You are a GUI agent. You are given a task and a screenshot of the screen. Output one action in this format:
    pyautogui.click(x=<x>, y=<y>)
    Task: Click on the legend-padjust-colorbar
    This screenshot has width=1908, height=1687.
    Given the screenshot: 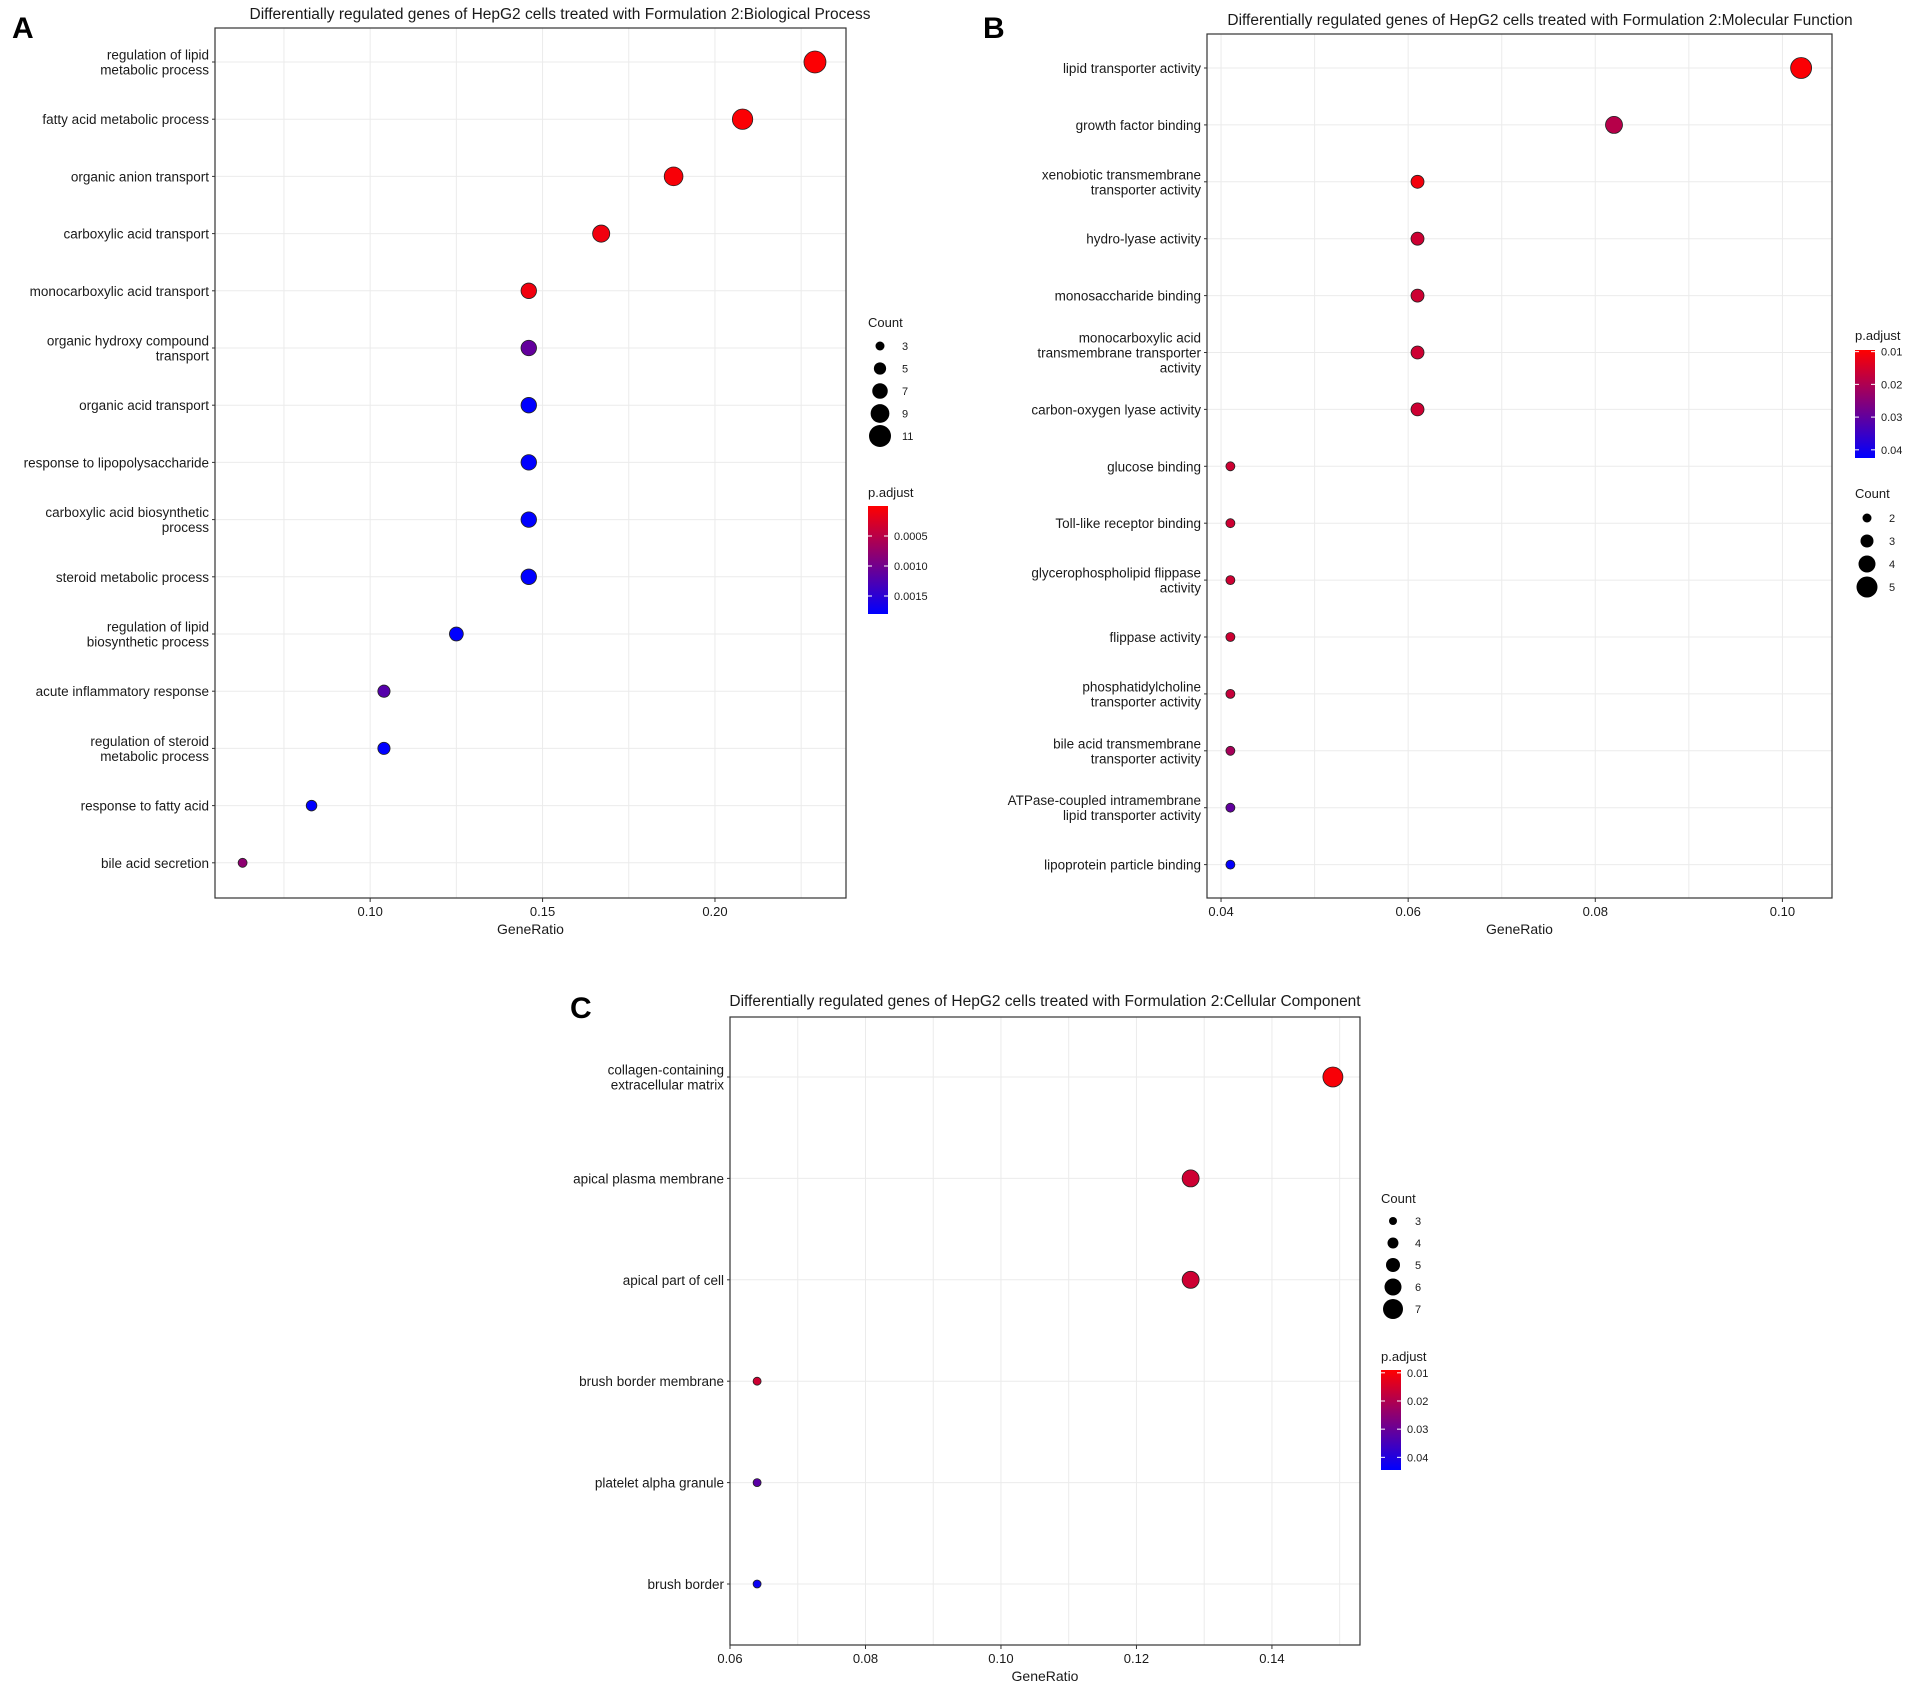 What is the action you would take?
    pyautogui.click(x=878, y=560)
    